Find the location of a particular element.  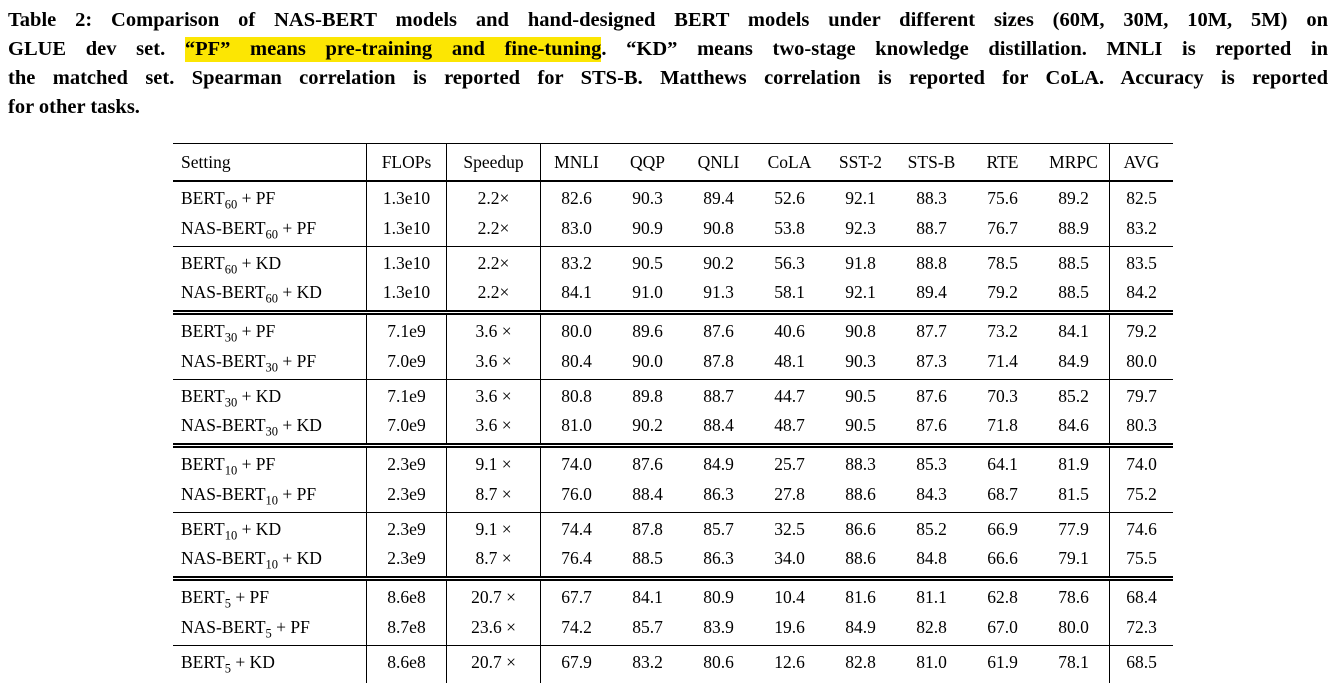

score-cell: 86.6 is located at coordinates (860, 528).